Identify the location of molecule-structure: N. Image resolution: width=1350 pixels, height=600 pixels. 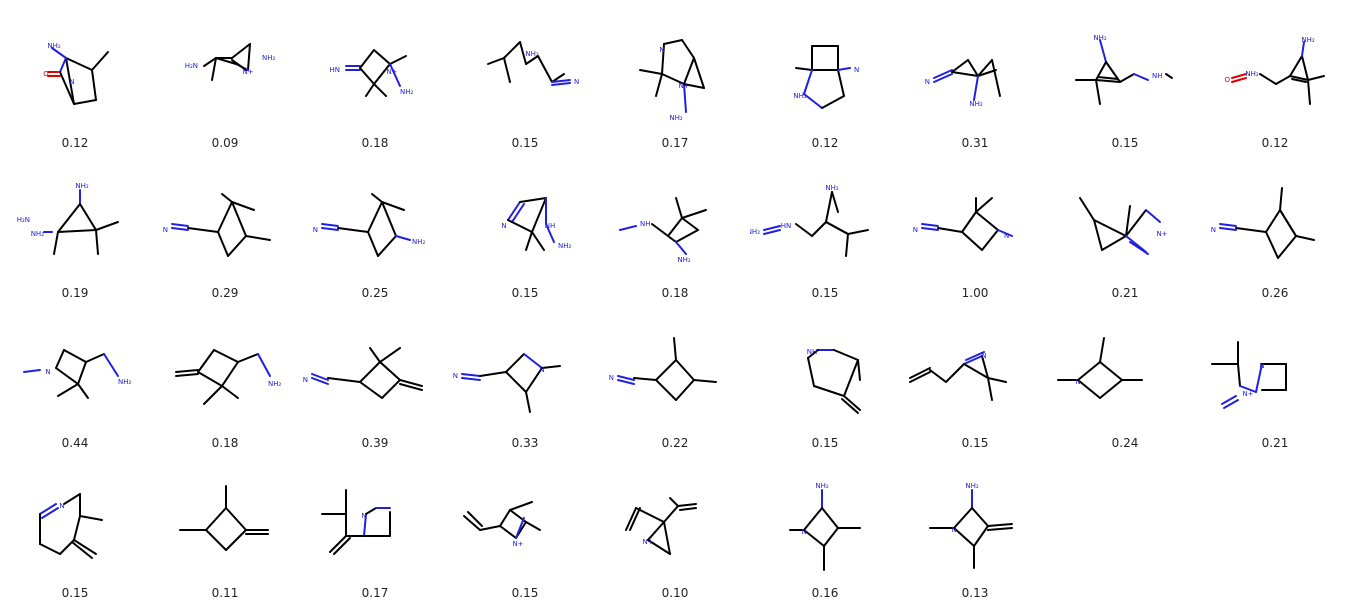
(217, 225).